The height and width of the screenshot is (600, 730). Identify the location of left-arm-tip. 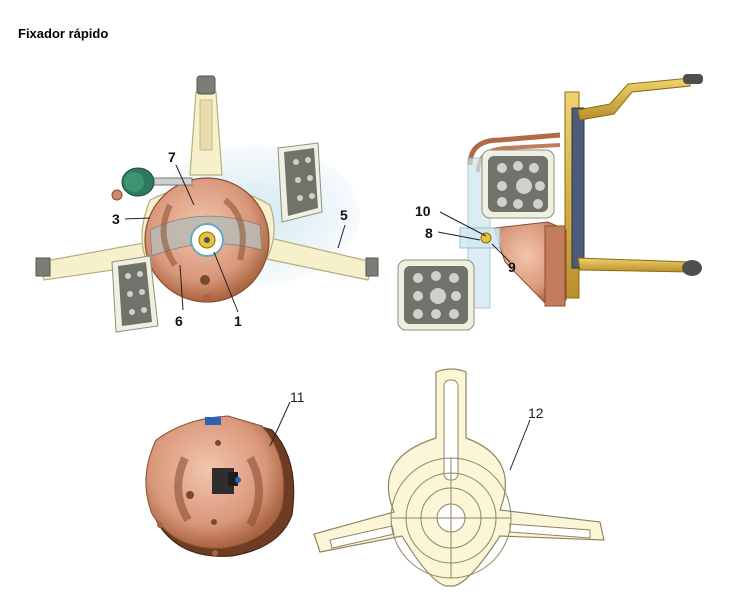
(43, 267).